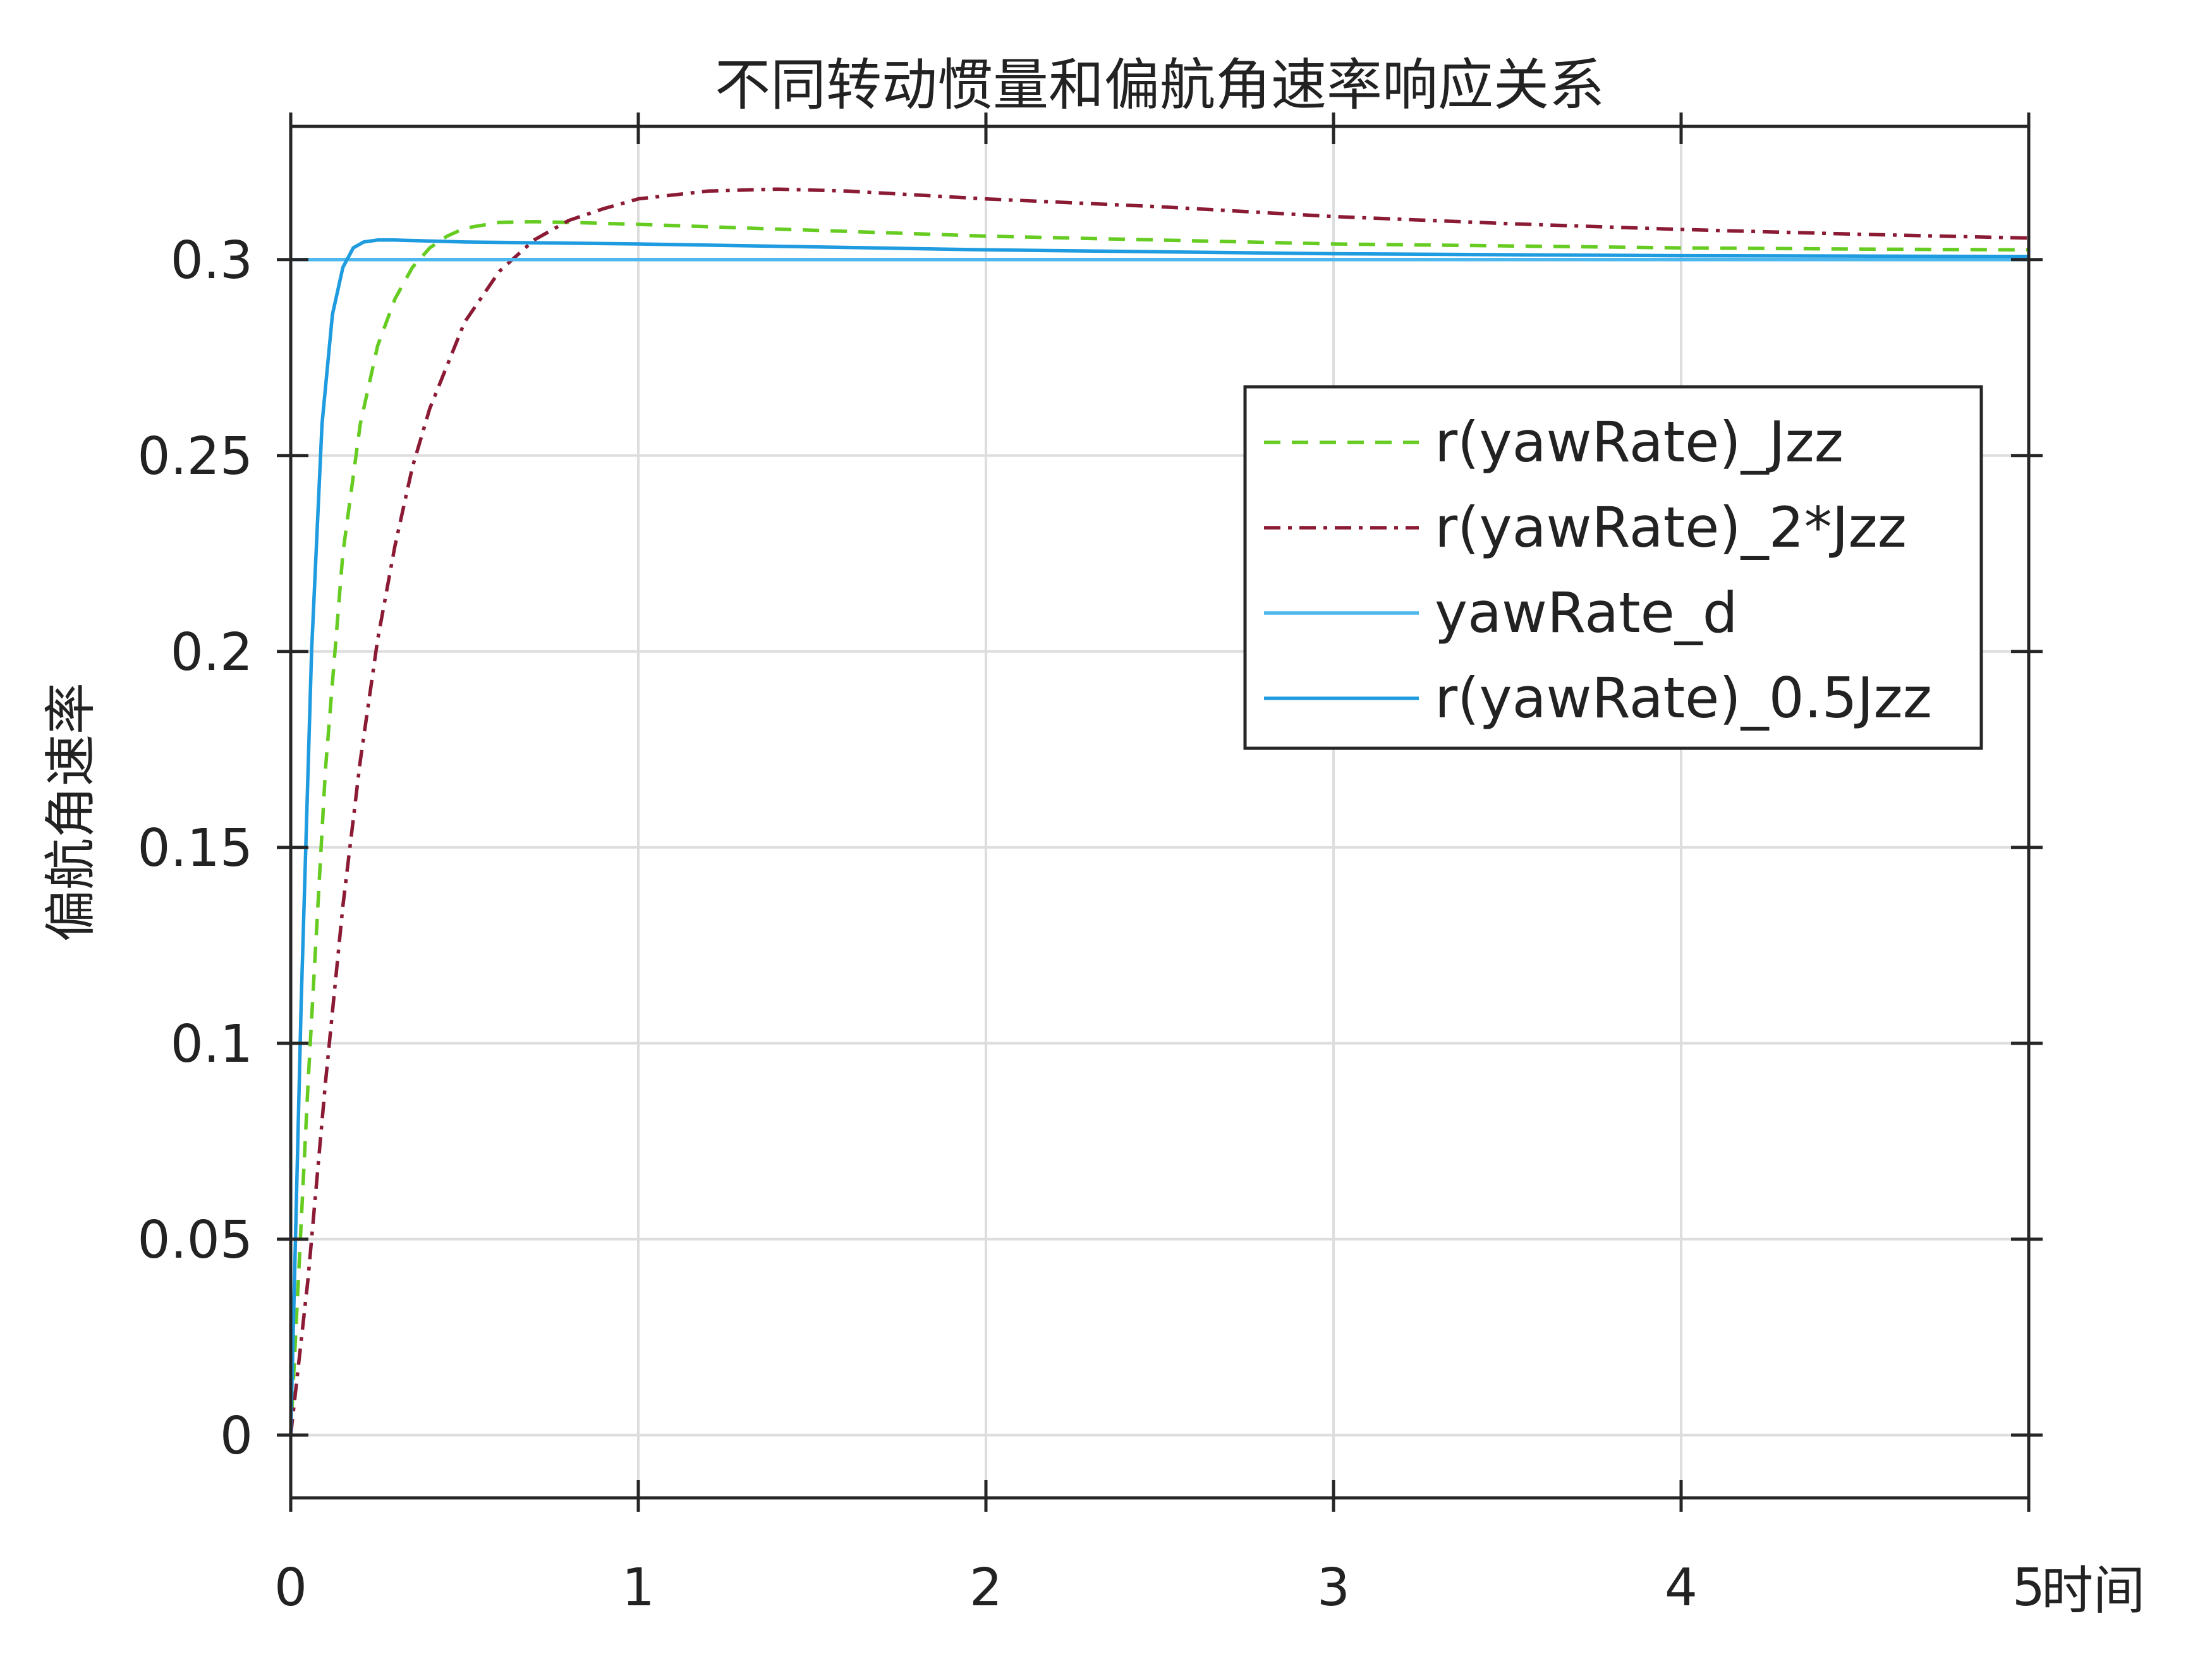 The image size is (2212, 1659). Describe the element at coordinates (985, 1588) in the screenshot. I see `x-tick-label: 2` at that location.